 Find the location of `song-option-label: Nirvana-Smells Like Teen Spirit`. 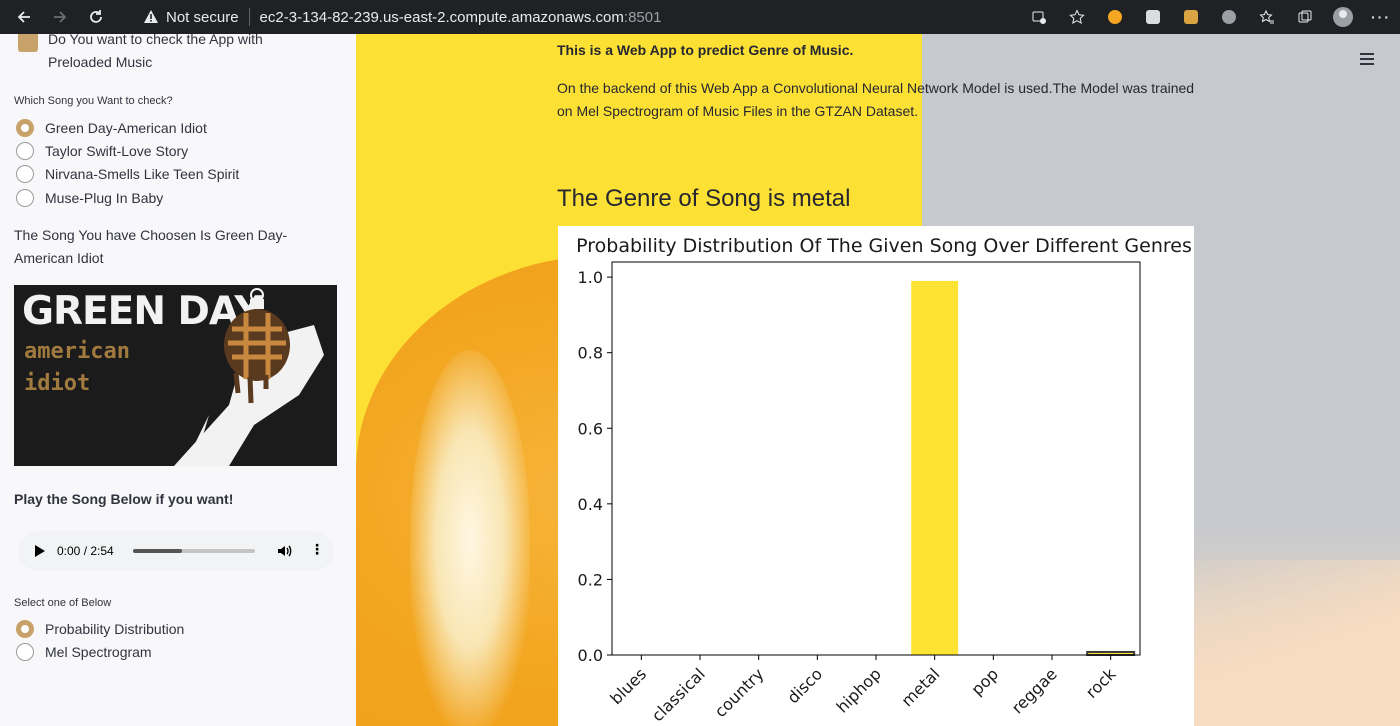

song-option-label: Nirvana-Smells Like Teen Spirit is located at coordinates (142, 174).